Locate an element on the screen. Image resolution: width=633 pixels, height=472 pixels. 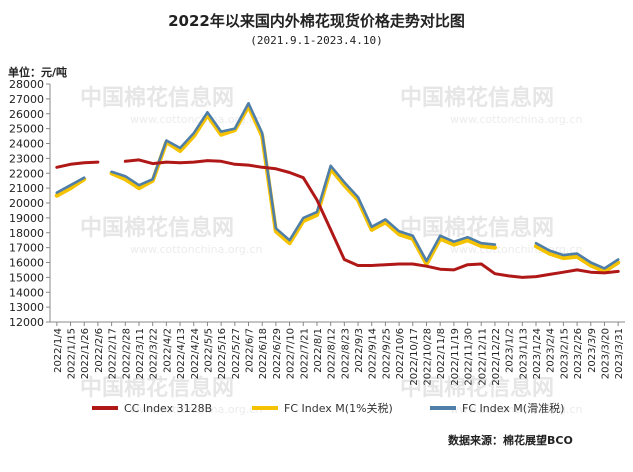
y-tick-label: 21000 is located at coordinates (26, 188).